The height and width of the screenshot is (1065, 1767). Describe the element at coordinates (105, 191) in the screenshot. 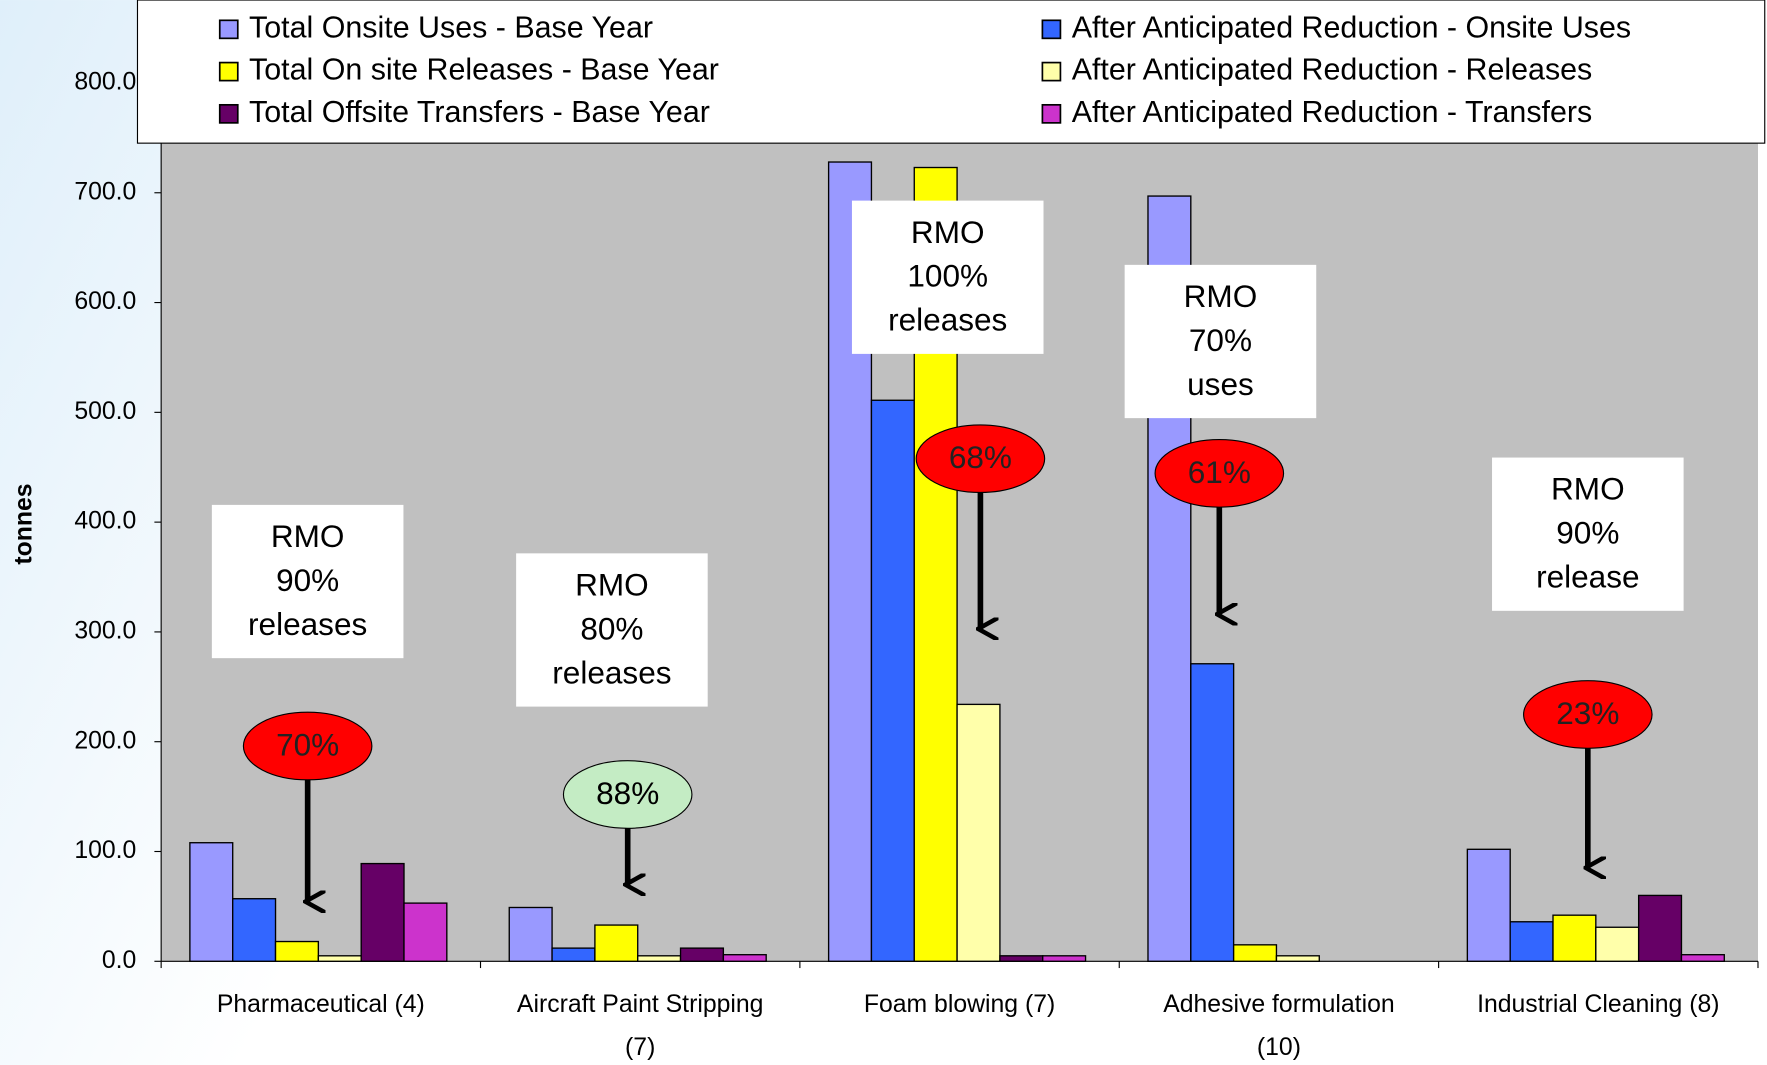

I see `y-tick-label: 700.0` at that location.